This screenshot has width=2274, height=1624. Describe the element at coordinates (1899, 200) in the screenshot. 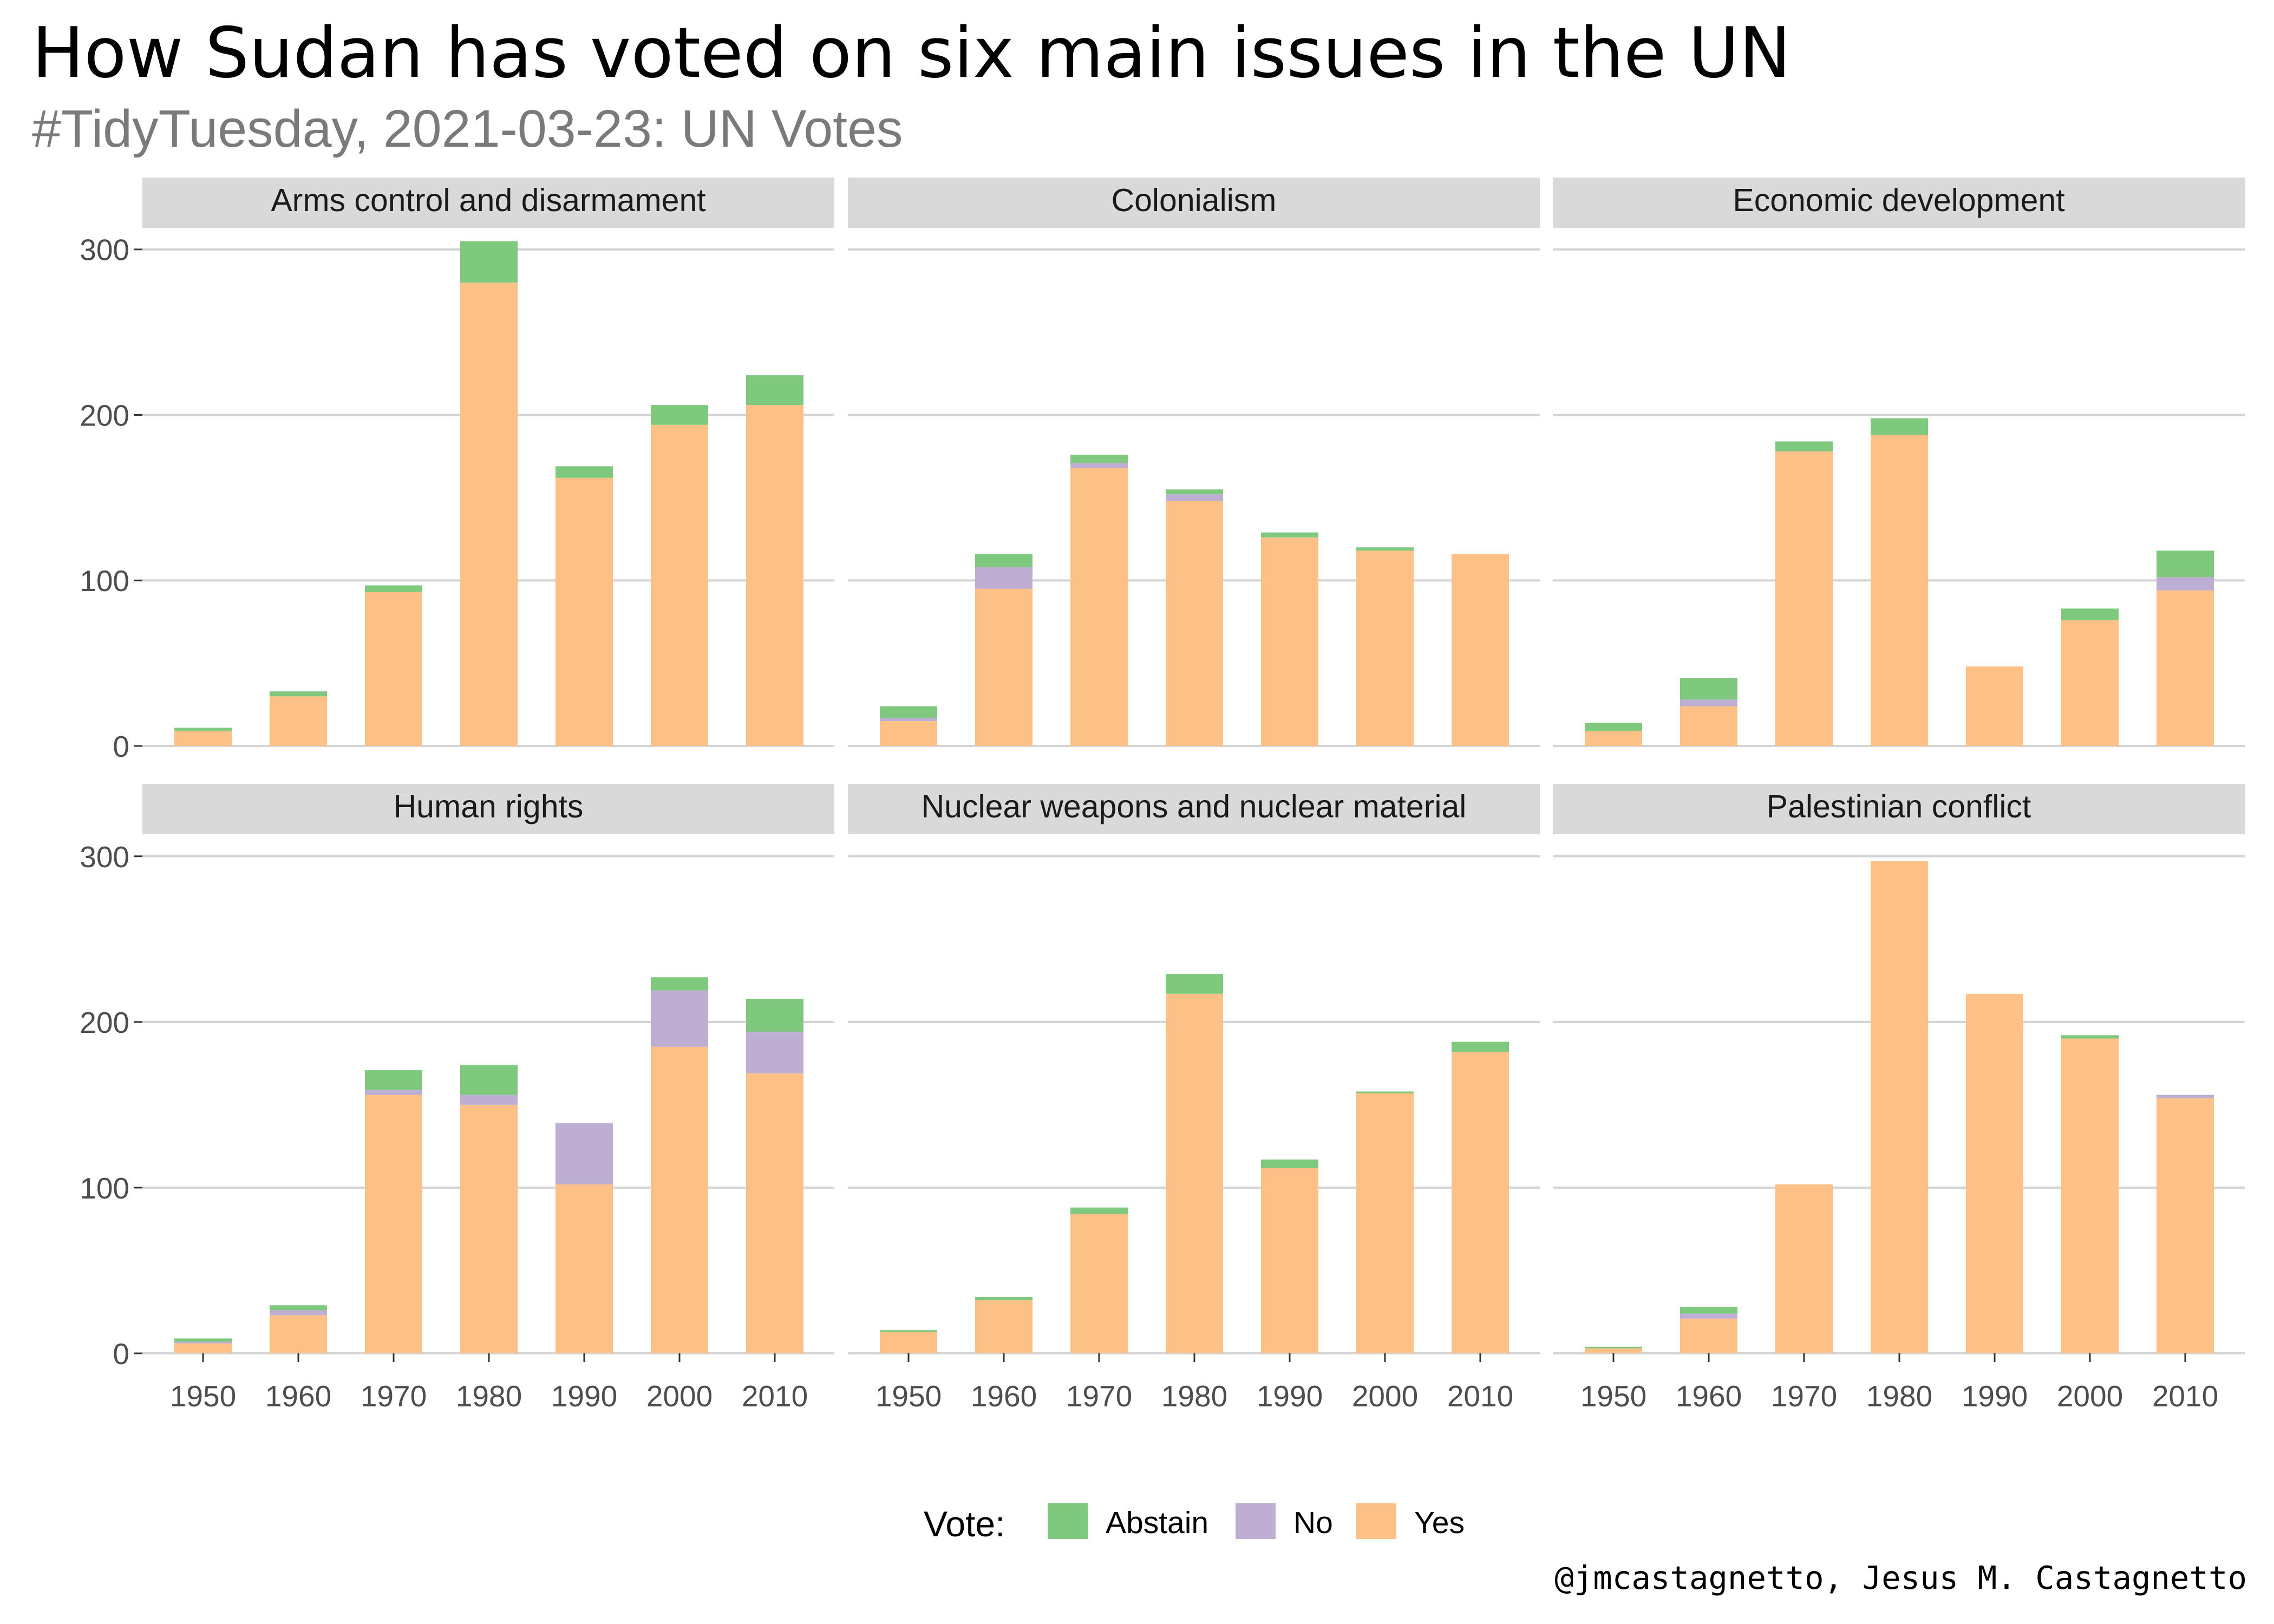

I see `facet-strip-label: Economic development` at that location.